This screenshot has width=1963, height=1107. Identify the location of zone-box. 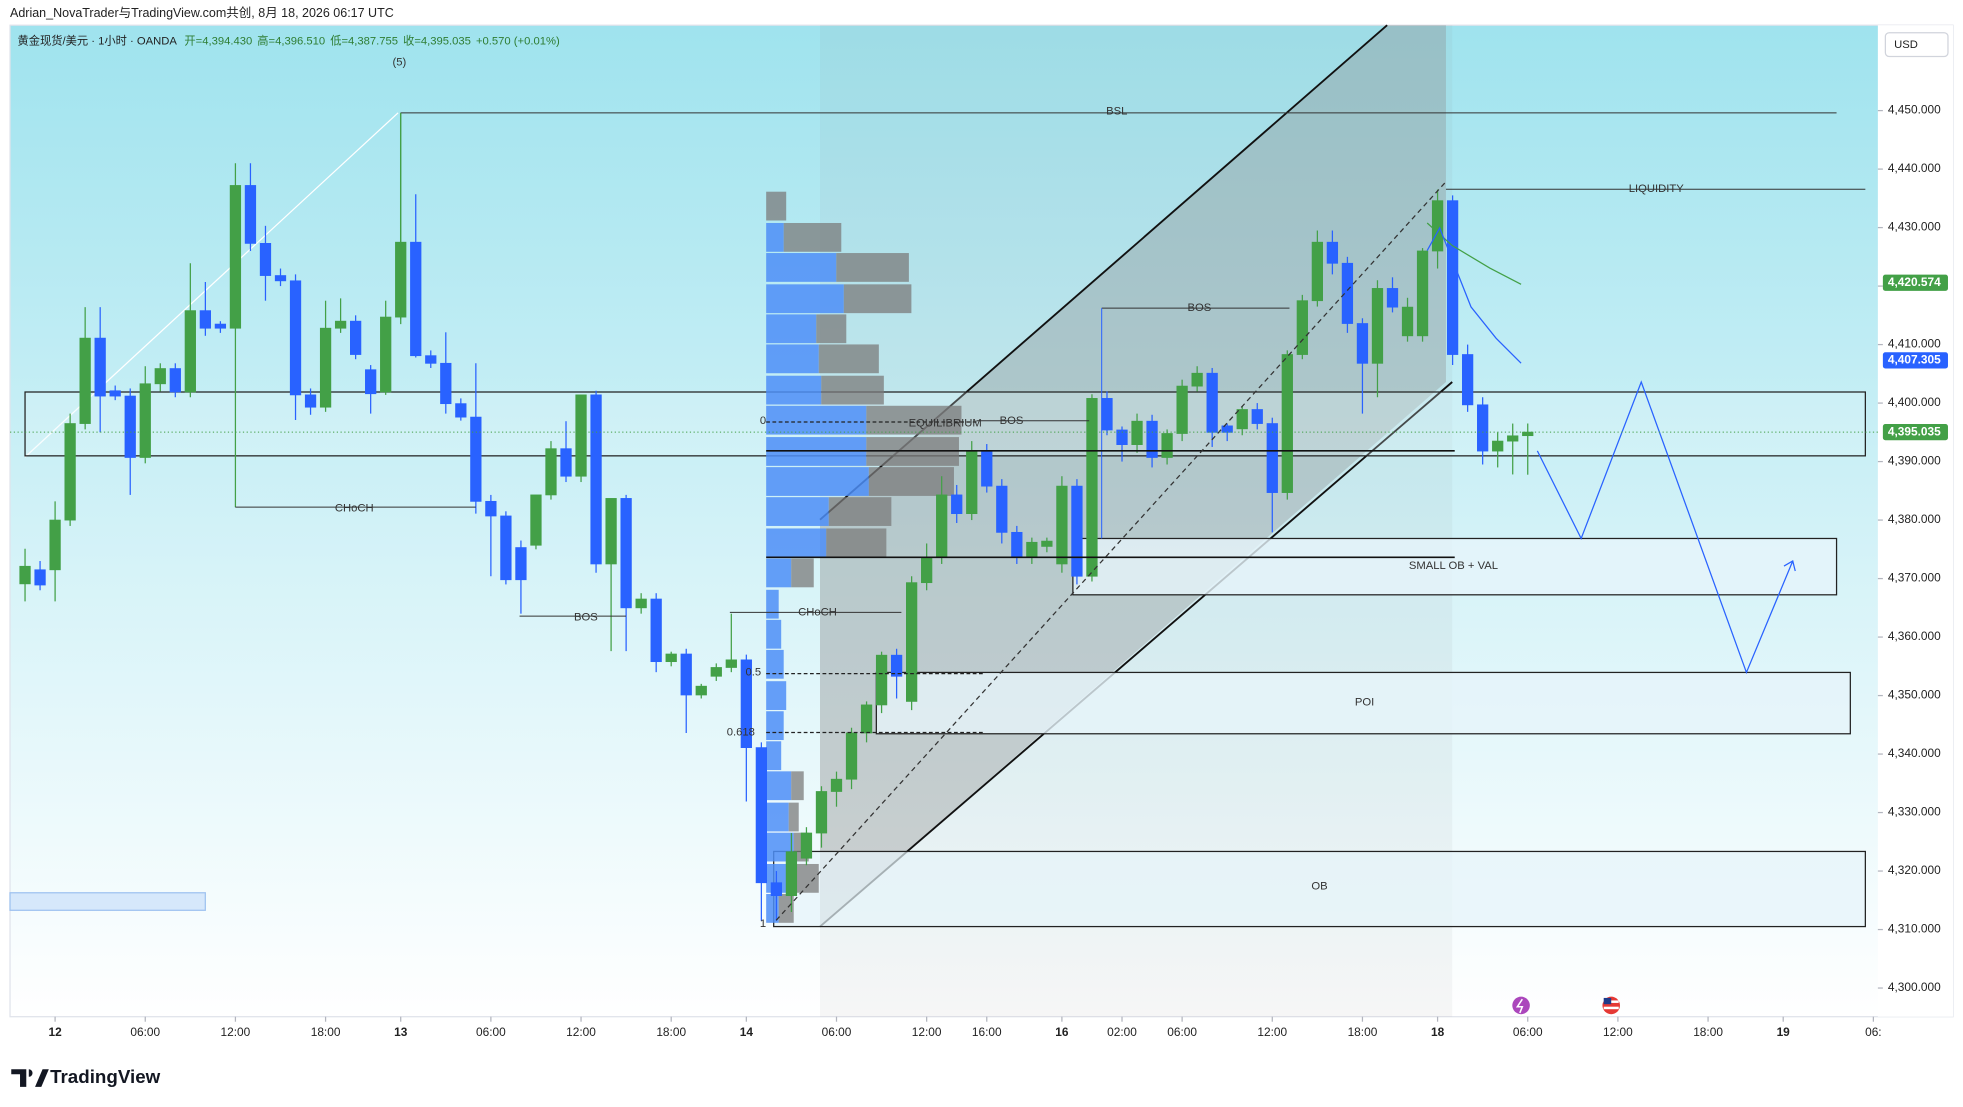
(1319, 889).